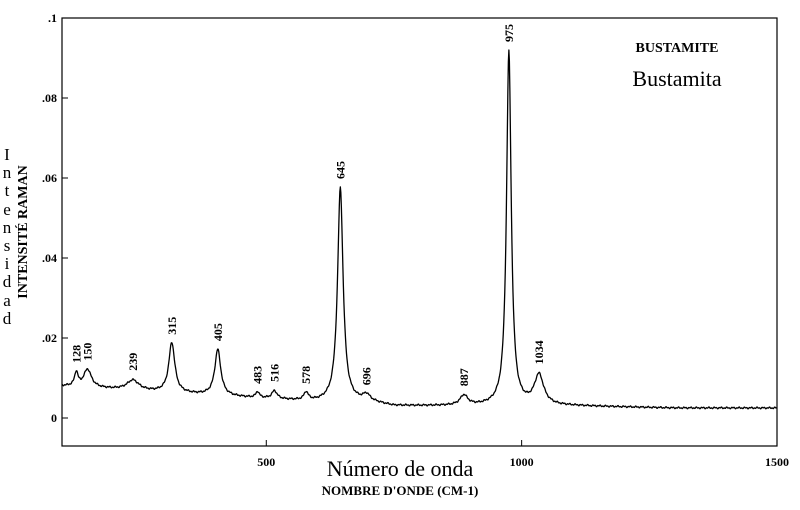 The height and width of the screenshot is (510, 800). What do you see at coordinates (676, 78) in the screenshot?
I see `chart-subtitle: Bustamita` at bounding box center [676, 78].